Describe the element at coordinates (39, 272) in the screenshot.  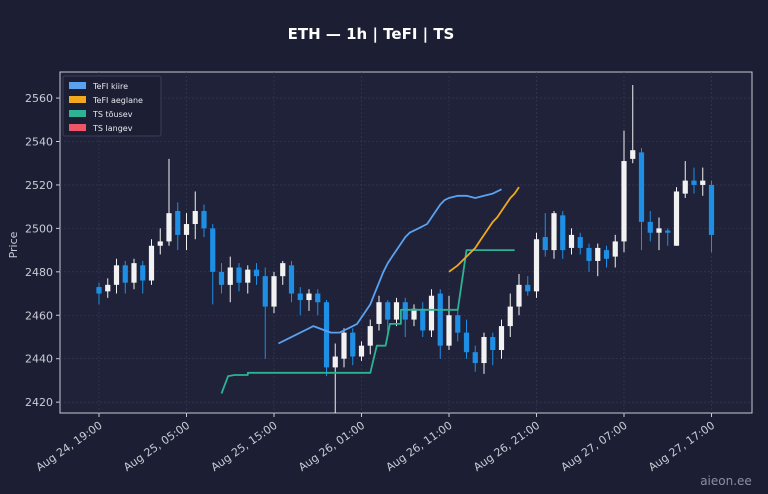
I see `y-tick-label: 2480` at that location.